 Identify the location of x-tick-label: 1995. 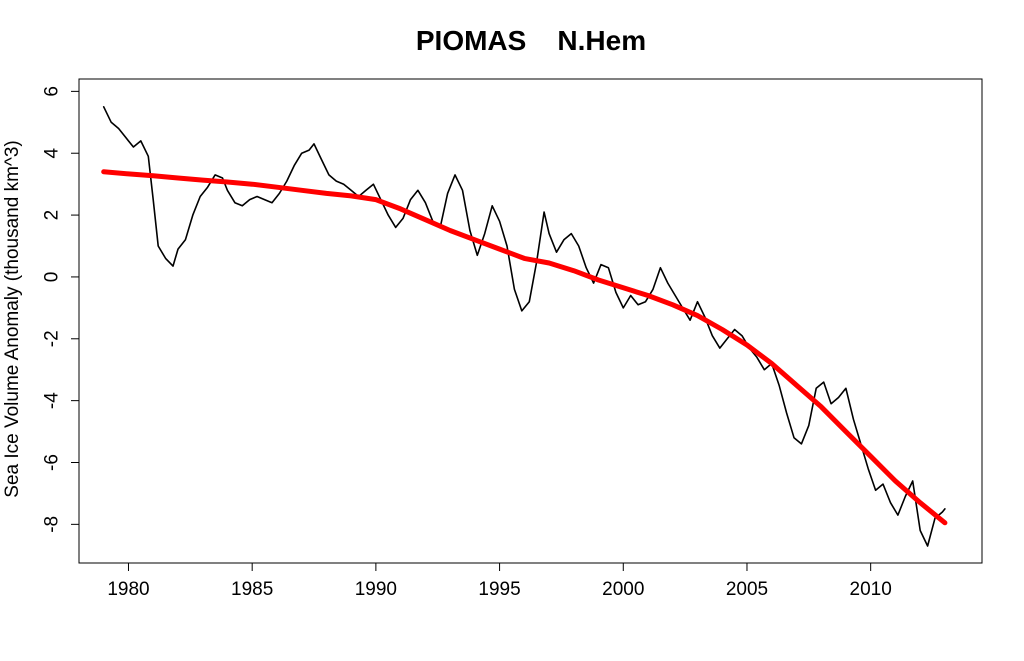
(499, 589).